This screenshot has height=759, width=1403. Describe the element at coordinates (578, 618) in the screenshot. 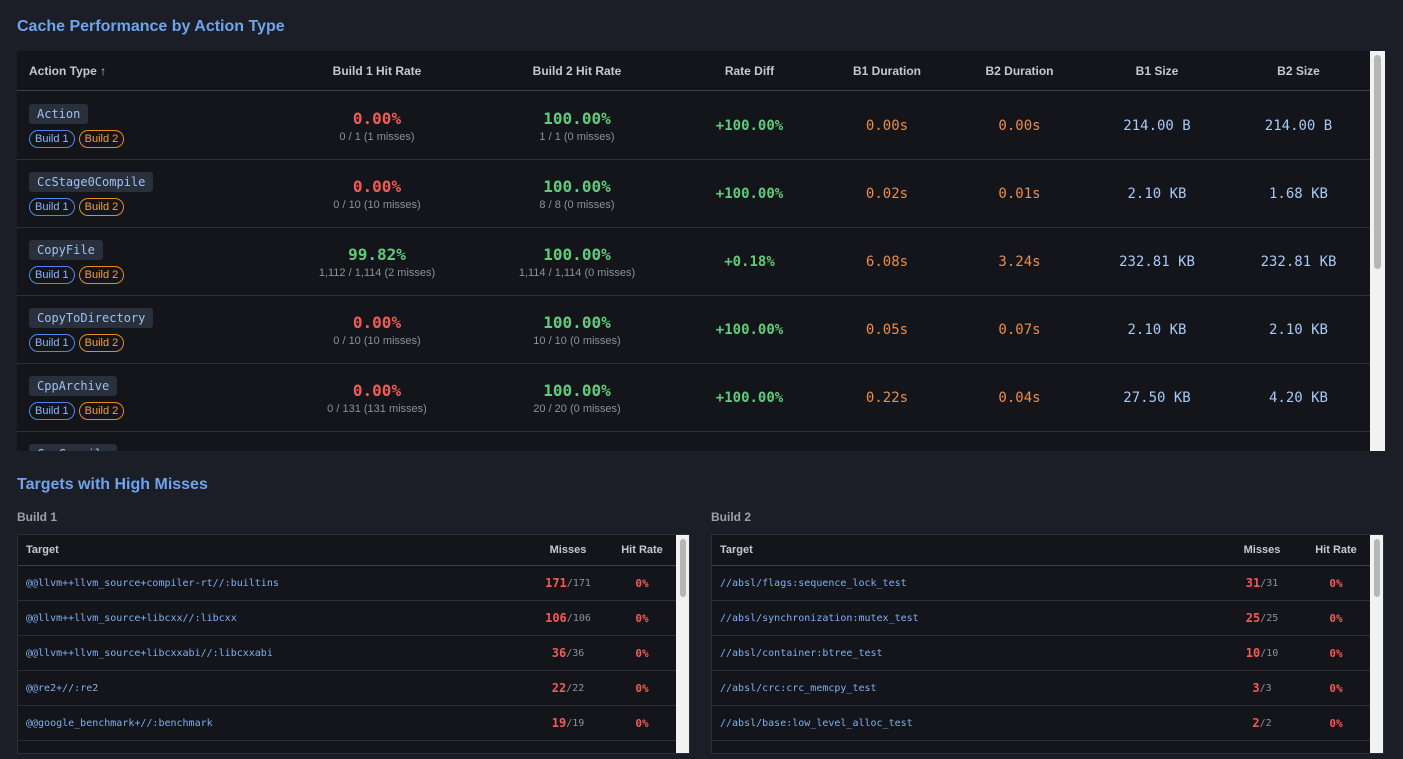

I see `miss-total: /106` at that location.